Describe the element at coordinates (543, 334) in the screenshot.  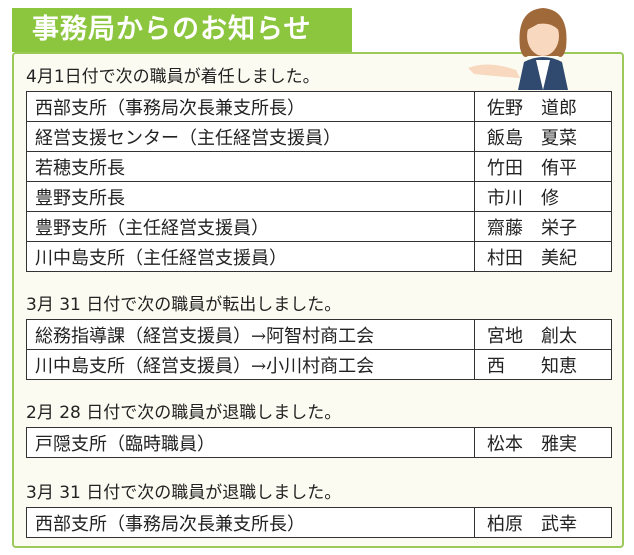
I see `staff-name: 宮地 創太` at that location.